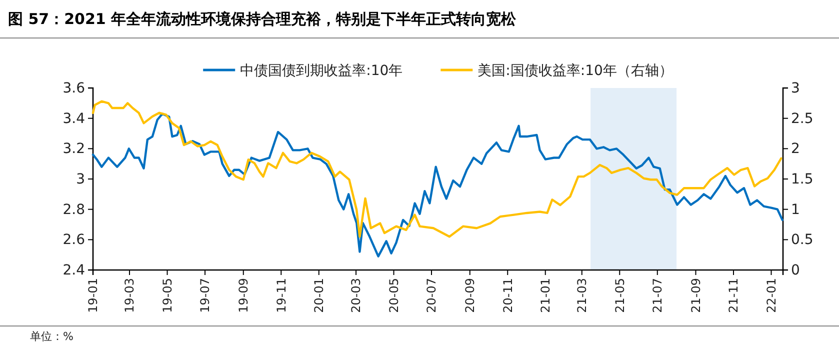 This screenshot has height=346, width=839. Describe the element at coordinates (575, 70) in the screenshot. I see `legend-label: 美国:国债收益率:10年（右轴）` at that location.